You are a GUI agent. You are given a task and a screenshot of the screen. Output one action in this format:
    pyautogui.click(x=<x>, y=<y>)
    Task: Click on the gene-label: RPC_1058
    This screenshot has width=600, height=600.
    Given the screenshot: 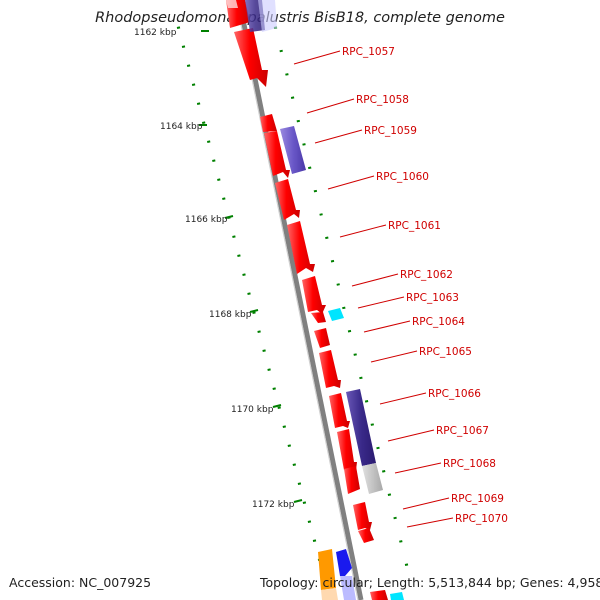 What is the action you would take?
    pyautogui.click(x=382, y=100)
    